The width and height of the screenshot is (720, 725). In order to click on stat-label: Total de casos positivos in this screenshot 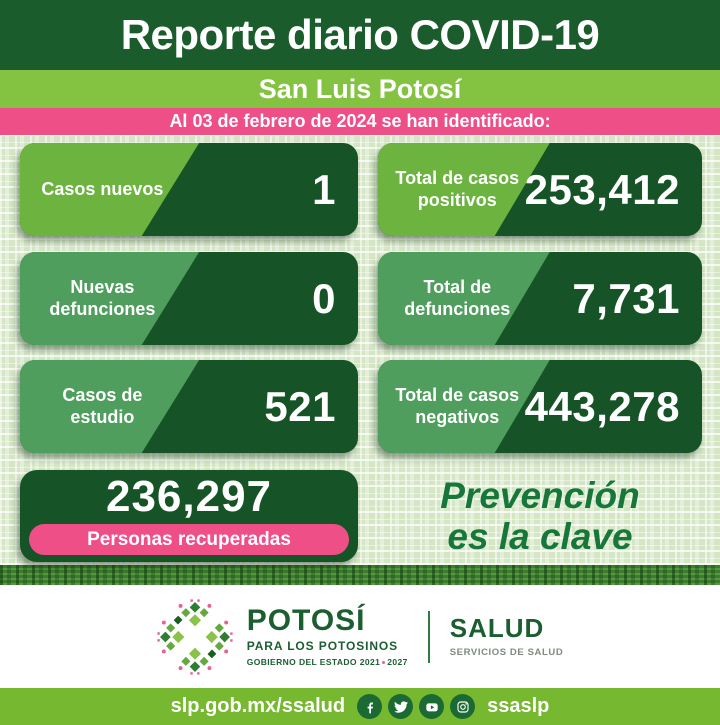, I will do `click(457, 189)`.